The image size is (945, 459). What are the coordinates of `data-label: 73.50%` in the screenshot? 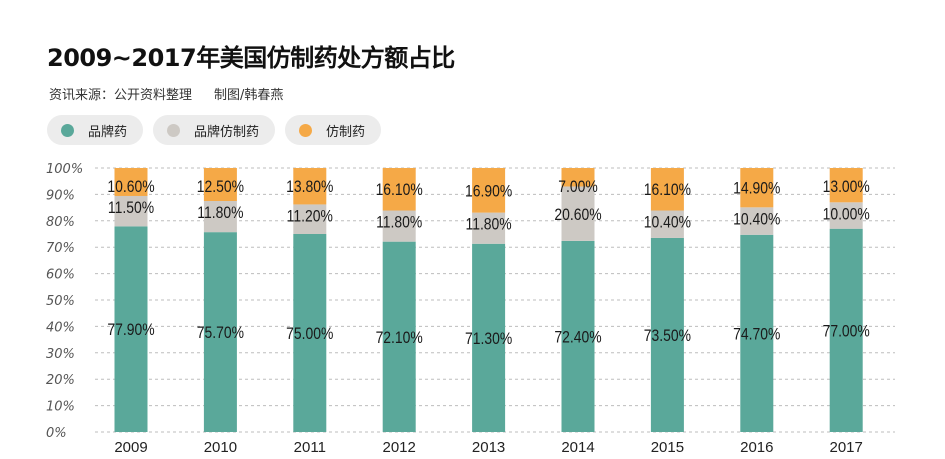 It's located at (667, 336).